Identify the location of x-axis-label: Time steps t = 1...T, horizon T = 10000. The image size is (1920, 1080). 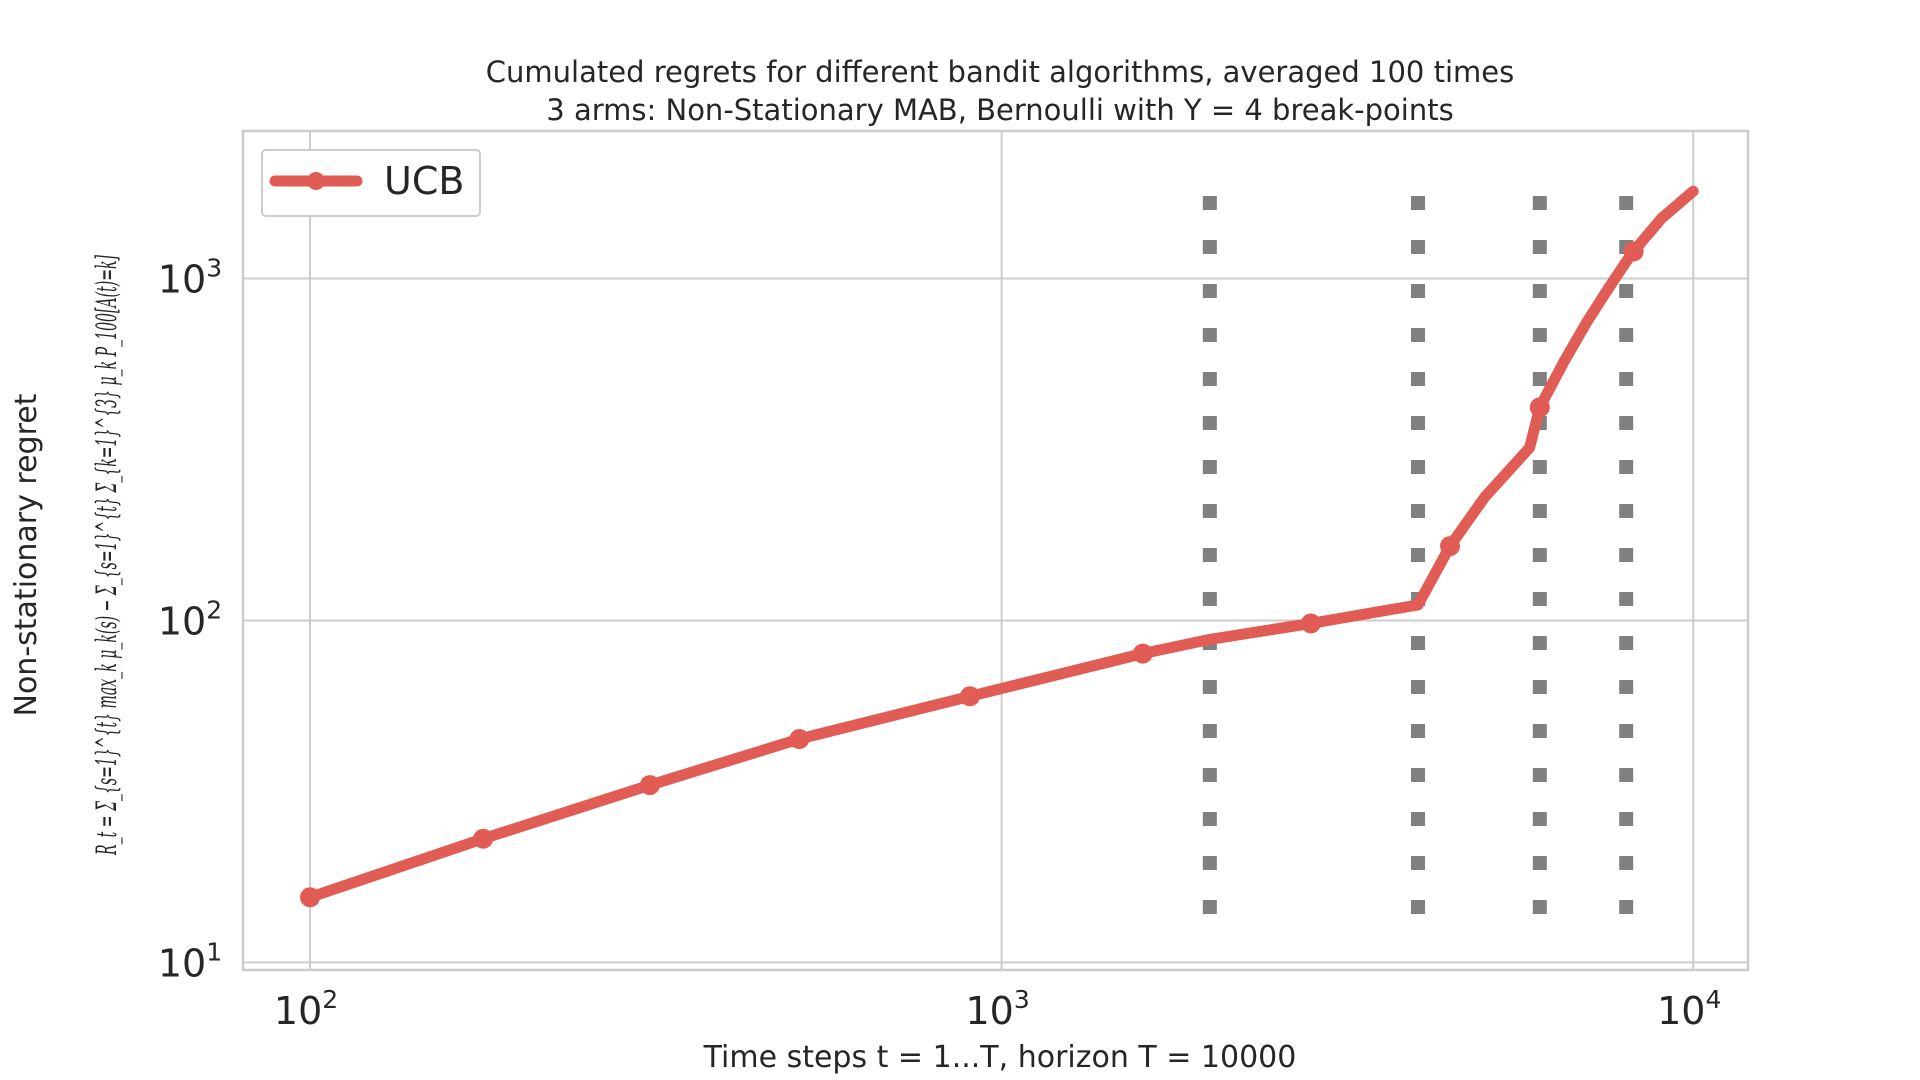
(1000, 1057).